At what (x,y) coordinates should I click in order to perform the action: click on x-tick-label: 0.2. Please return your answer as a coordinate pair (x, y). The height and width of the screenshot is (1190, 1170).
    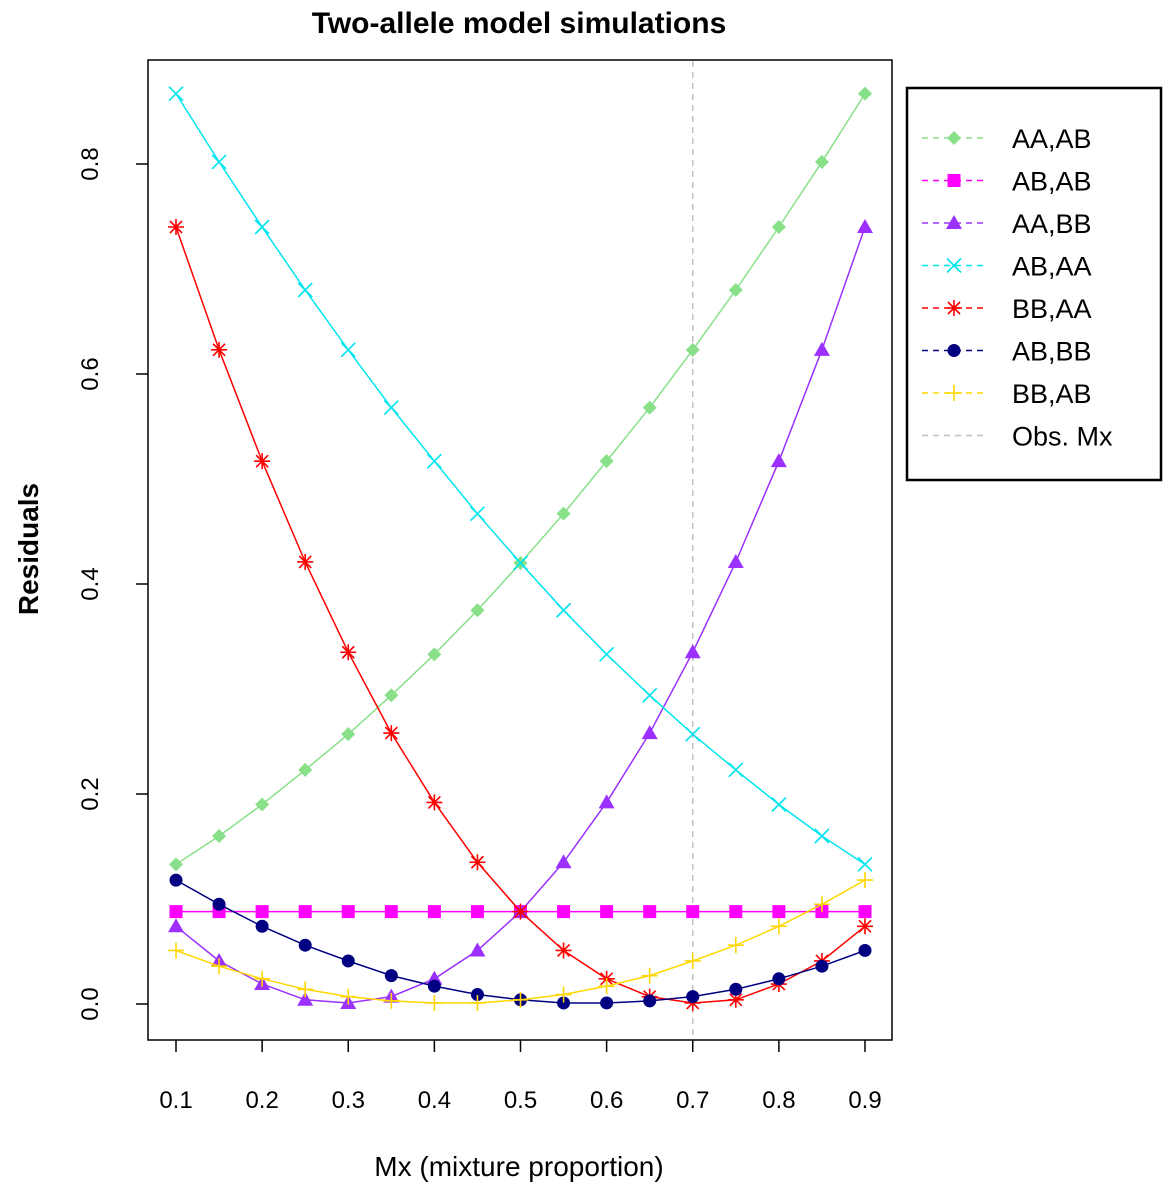
    Looking at the image, I should click on (261, 1100).